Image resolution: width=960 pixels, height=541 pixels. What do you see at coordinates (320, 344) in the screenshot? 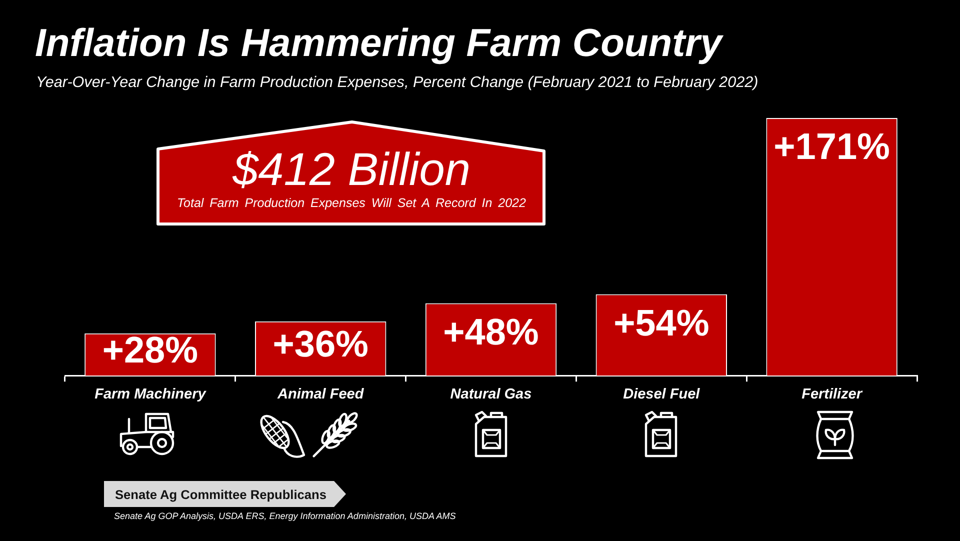
I see `data-label: +36%` at bounding box center [320, 344].